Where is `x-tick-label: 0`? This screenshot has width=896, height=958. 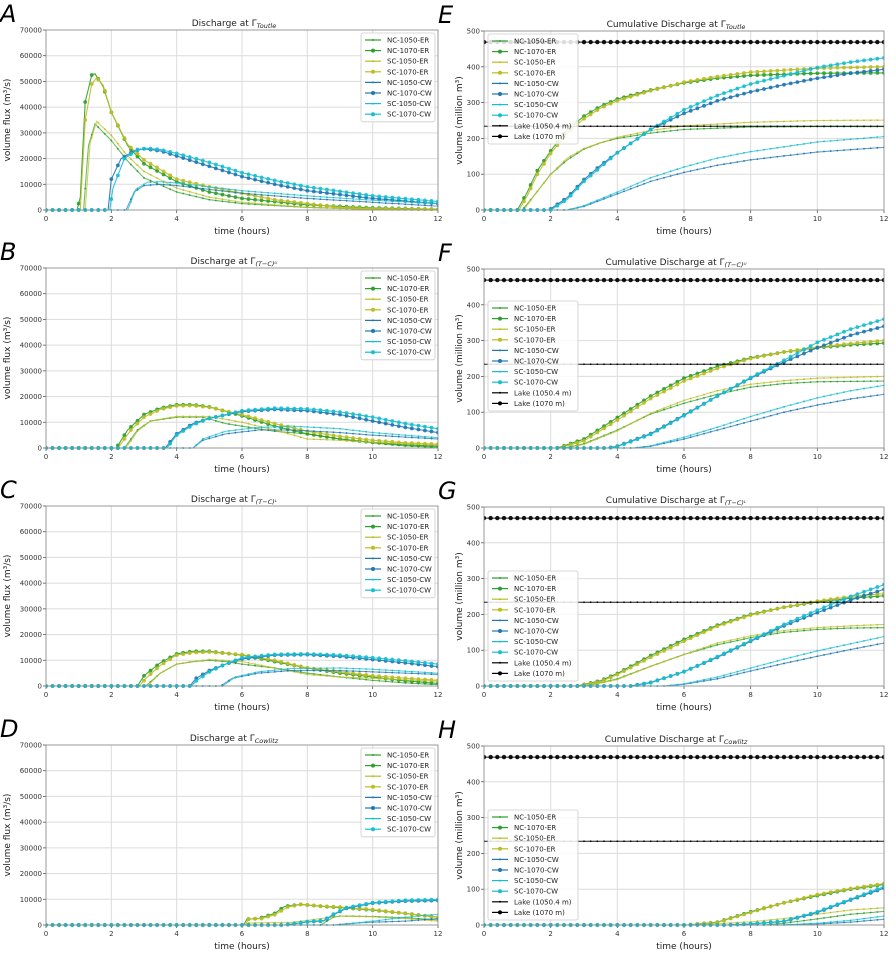 x-tick-label: 0 is located at coordinates (484, 457).